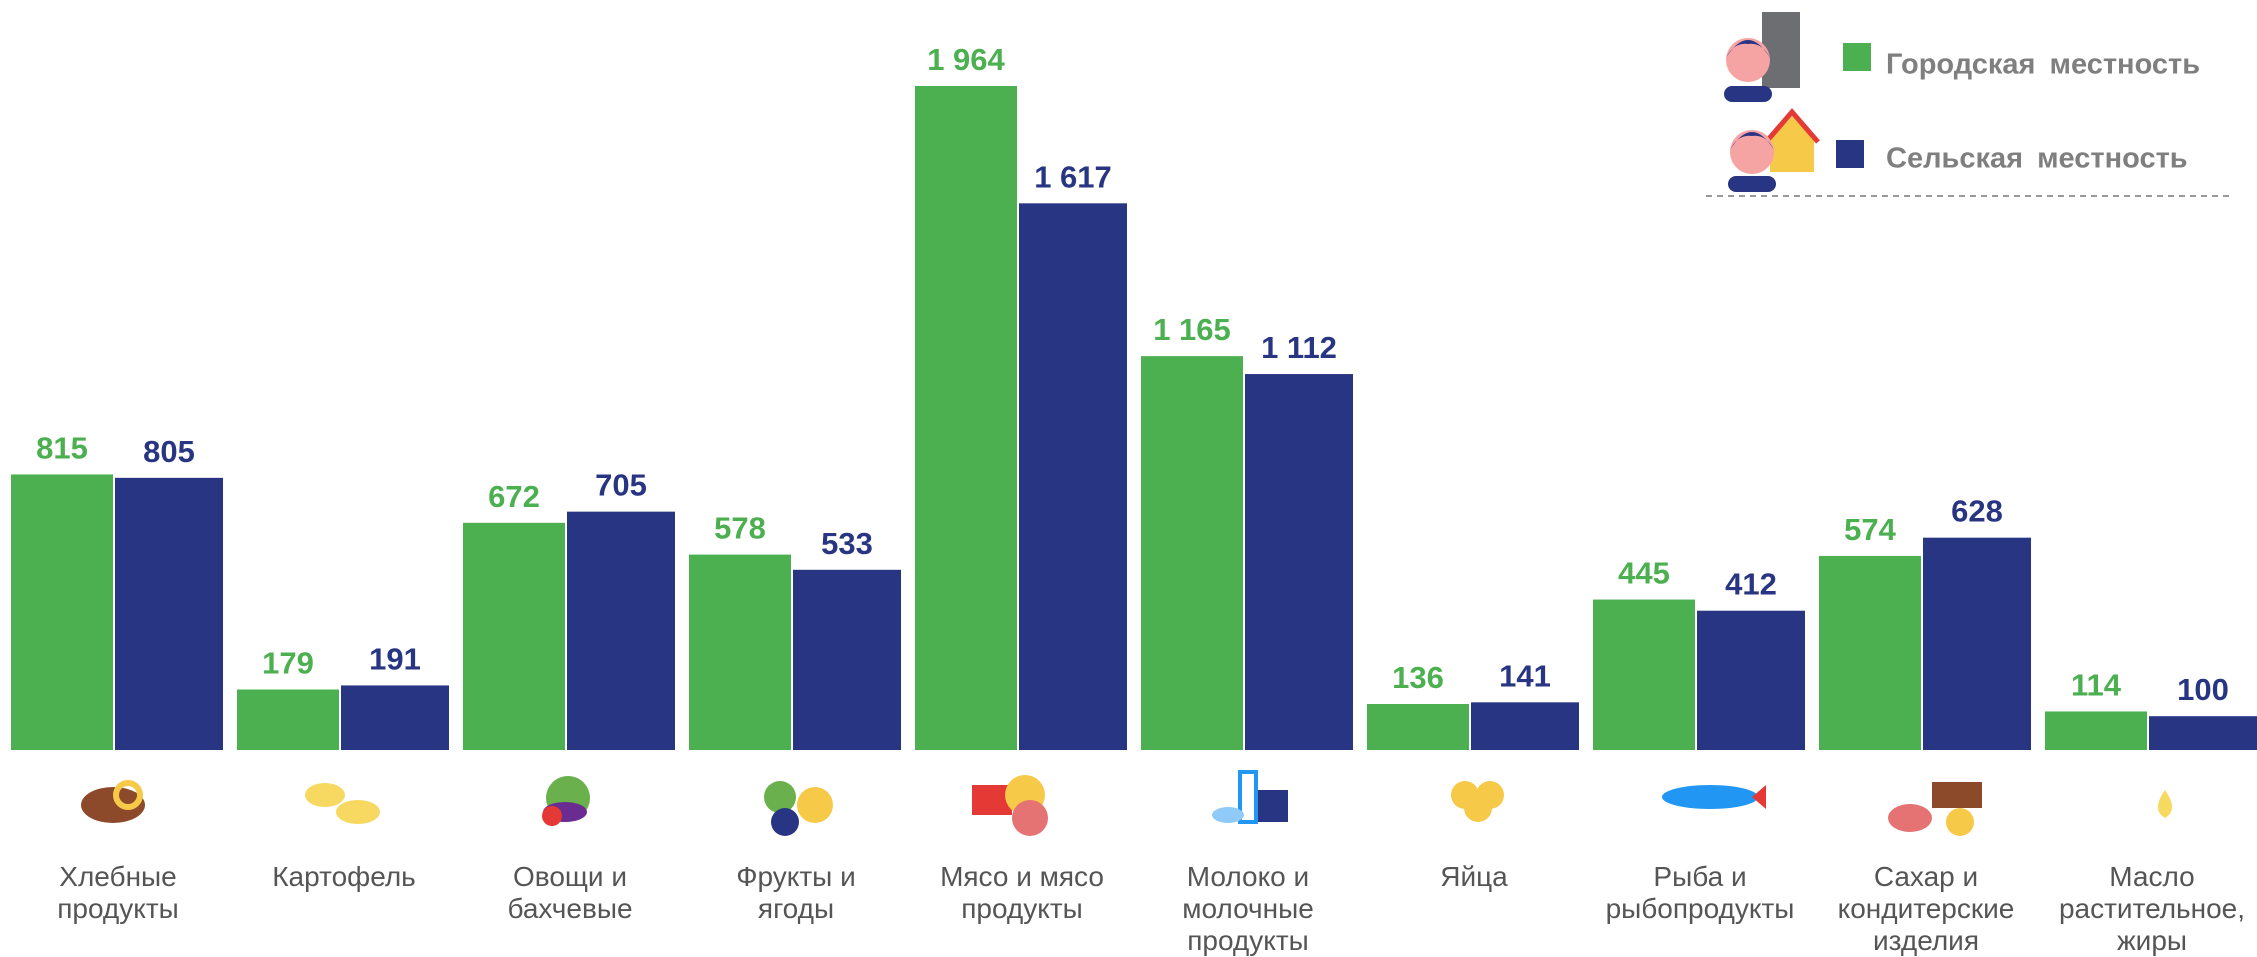 Image resolution: width=2257 pixels, height=957 pixels. I want to click on rural-icon, so click(1774, 150).